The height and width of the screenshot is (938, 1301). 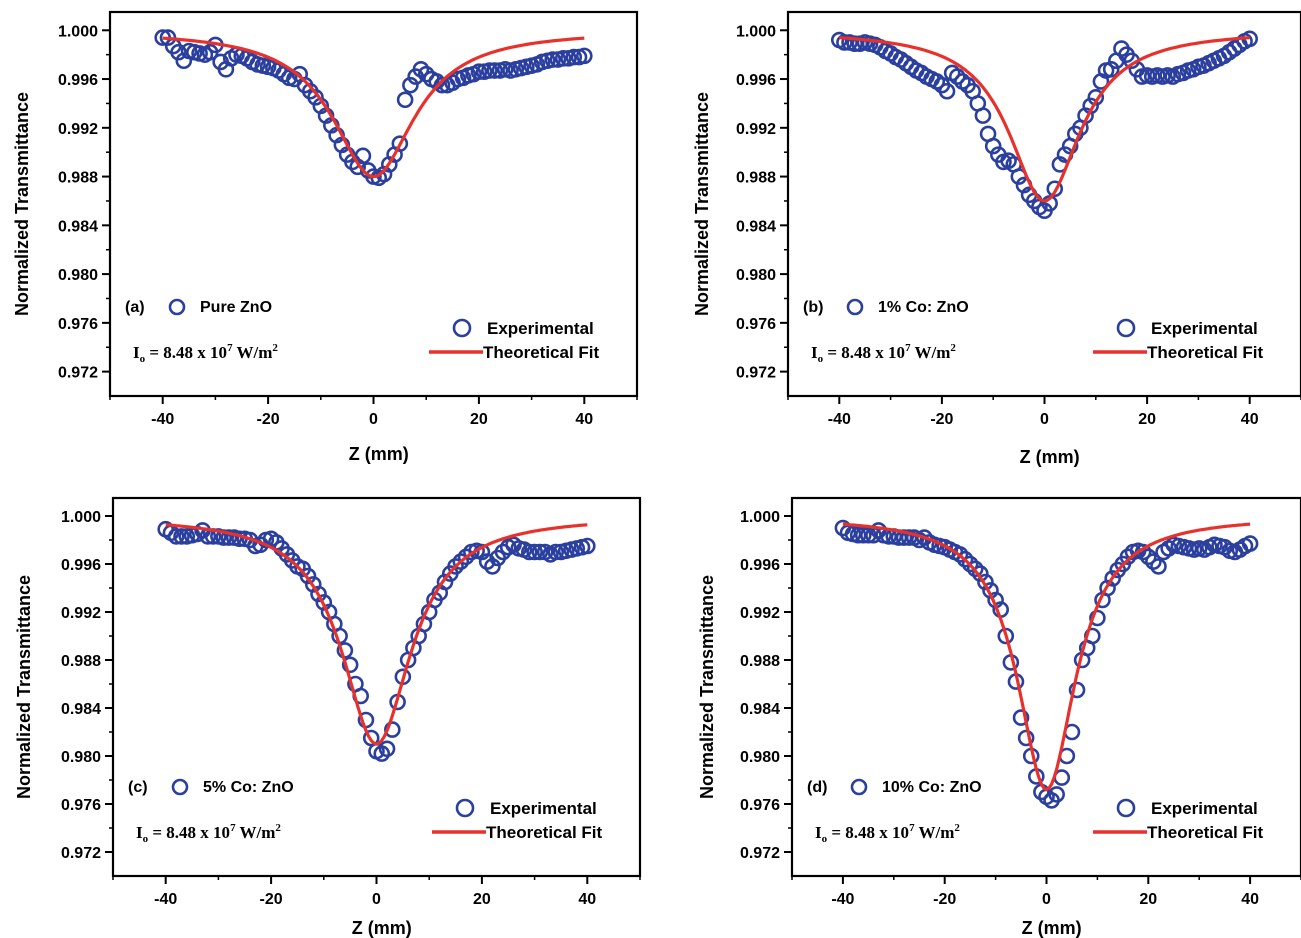 I want to click on legend-experimental-label: Experimental, so click(x=543, y=808).